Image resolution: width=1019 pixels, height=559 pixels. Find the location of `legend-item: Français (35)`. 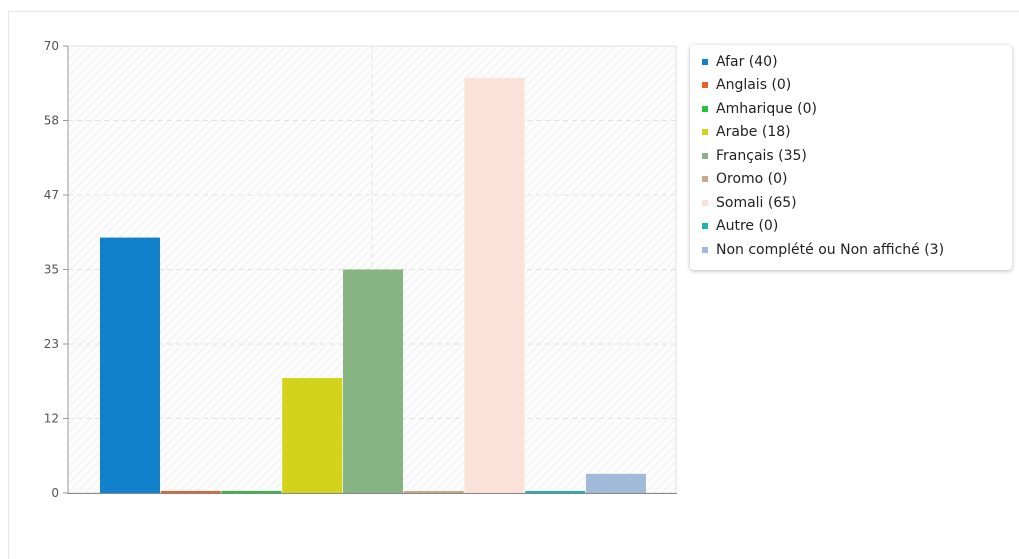

legend-item: Français (35) is located at coordinates (857, 156).